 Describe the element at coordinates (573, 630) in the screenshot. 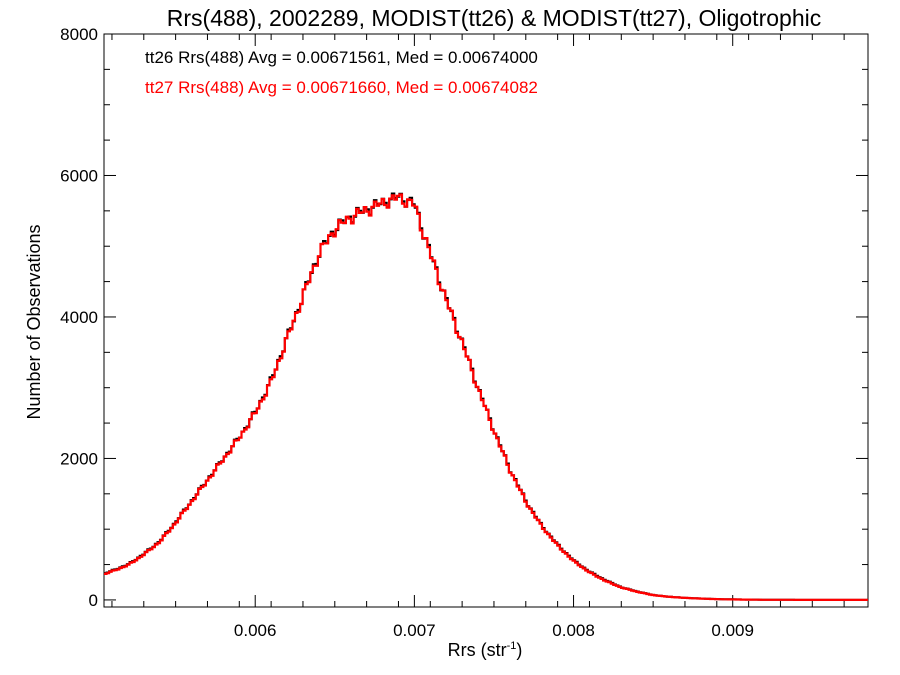

I see `x-tick-label: 0.008` at that location.